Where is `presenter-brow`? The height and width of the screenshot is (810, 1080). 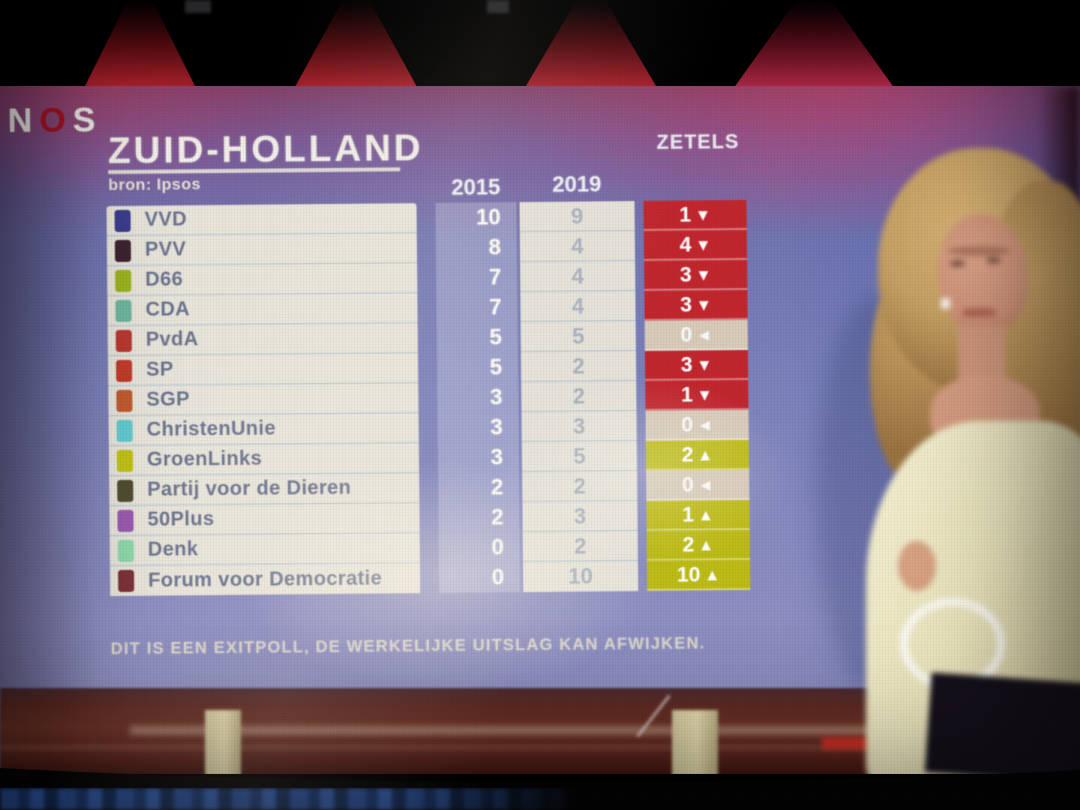 presenter-brow is located at coordinates (979, 251).